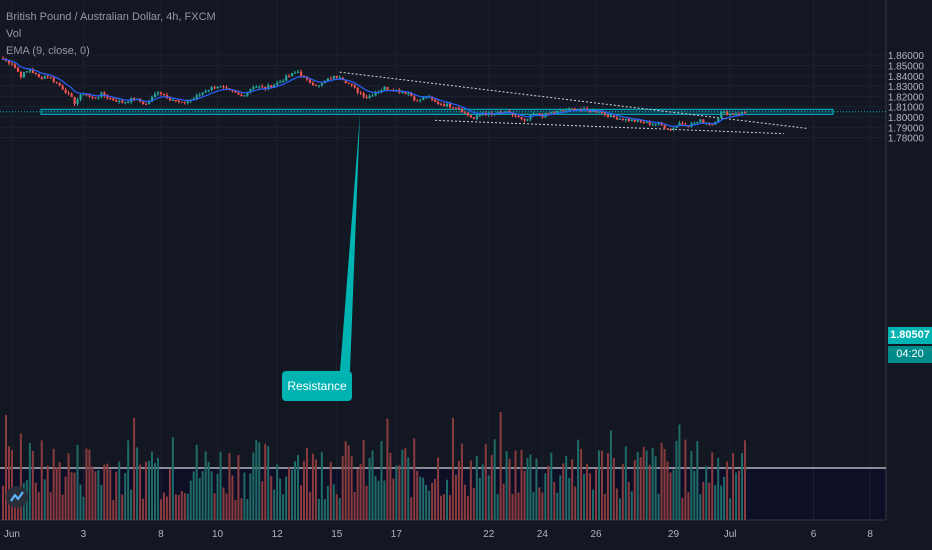 The width and height of the screenshot is (932, 550). What do you see at coordinates (543, 534) in the screenshot?
I see `x-axis-tick-label: 24` at bounding box center [543, 534].